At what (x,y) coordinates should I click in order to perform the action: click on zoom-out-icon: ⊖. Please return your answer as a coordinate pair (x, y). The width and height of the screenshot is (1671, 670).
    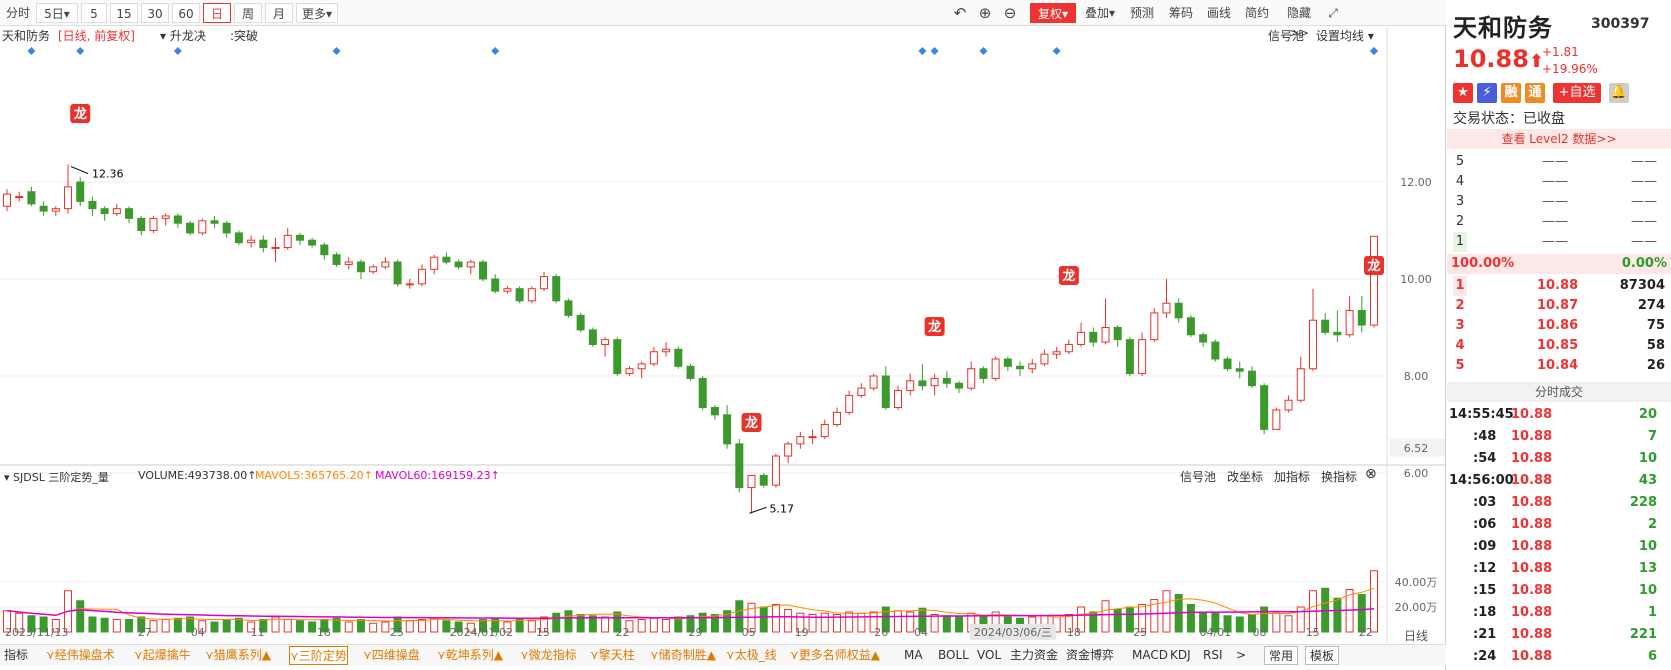
    Looking at the image, I should click on (1010, 13).